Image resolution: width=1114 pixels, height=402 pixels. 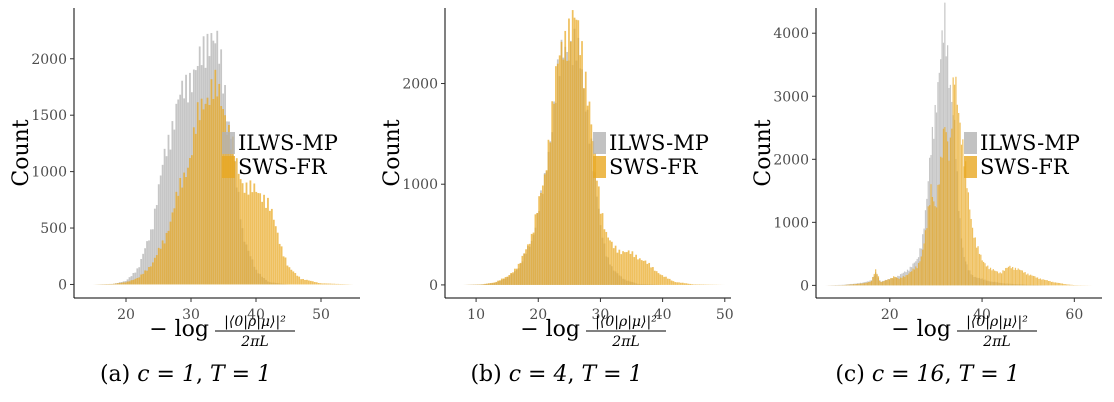 I want to click on caption-c-panel: (c) c = 16, T = 1, so click(x=927, y=374).